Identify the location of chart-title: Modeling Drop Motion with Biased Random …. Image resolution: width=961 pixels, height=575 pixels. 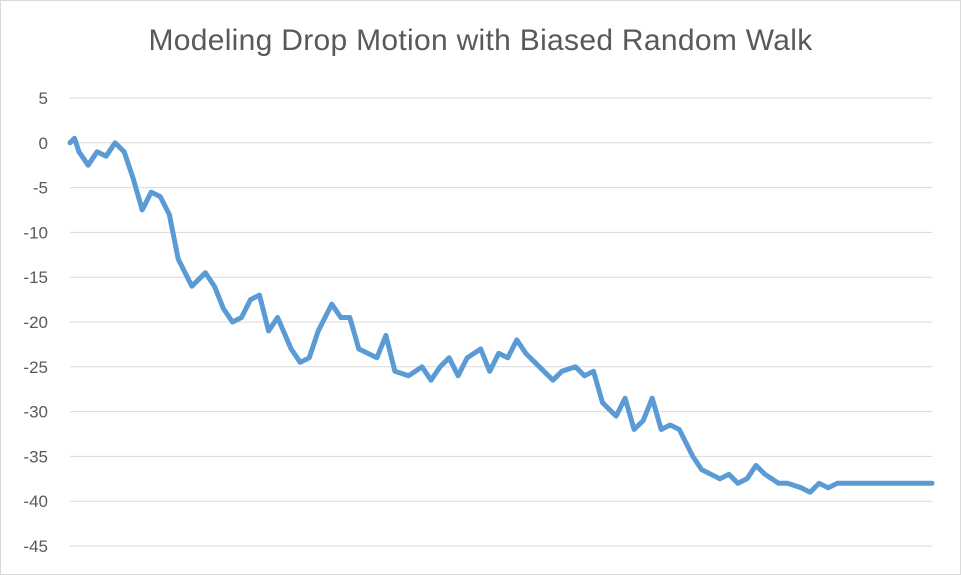
(480, 40).